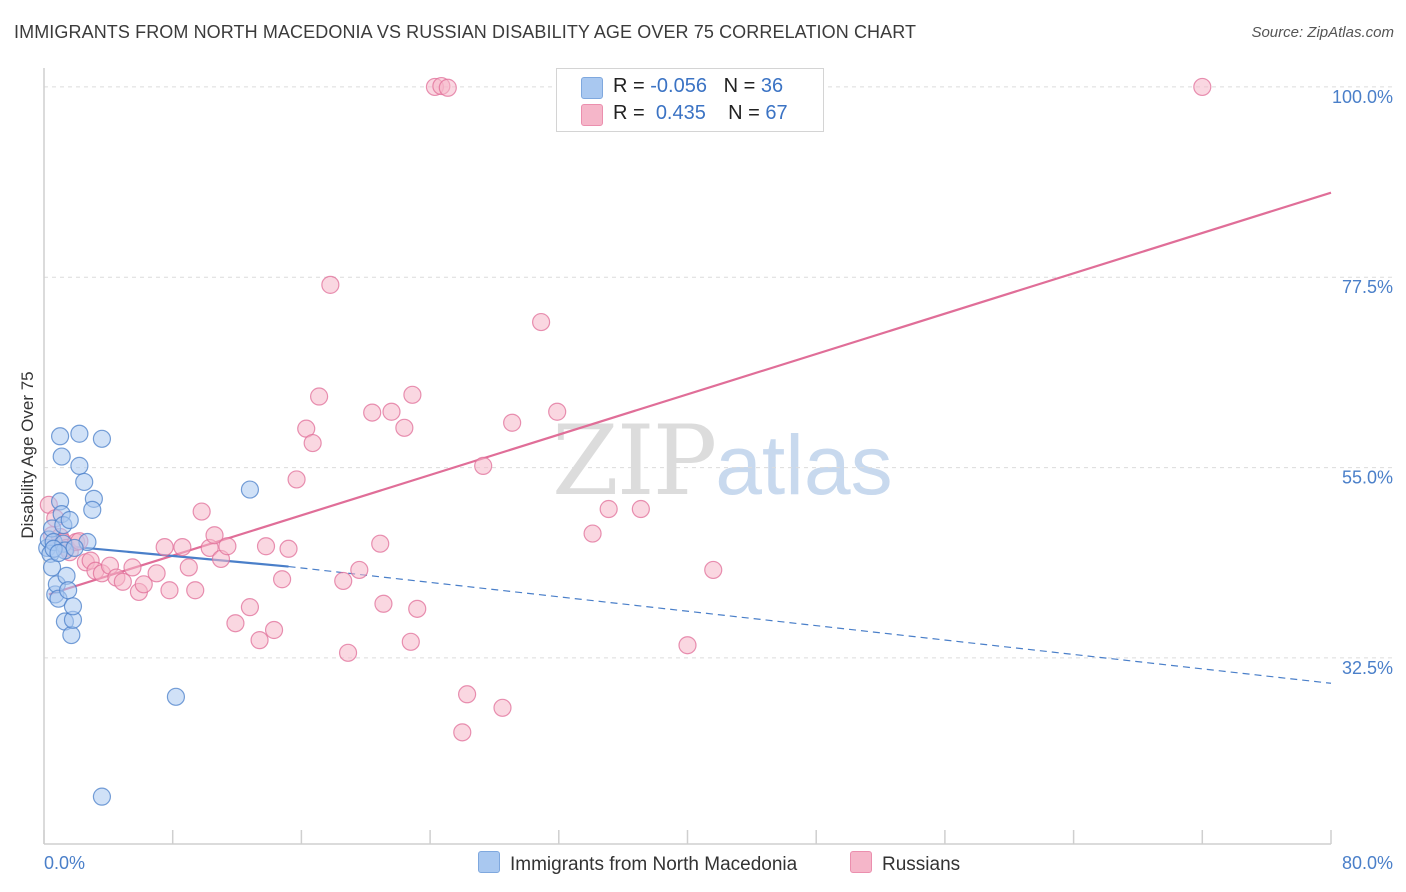 The image size is (1406, 892). What do you see at coordinates (776, 113) in the screenshot?
I see `legend-n-value: 67` at bounding box center [776, 113].